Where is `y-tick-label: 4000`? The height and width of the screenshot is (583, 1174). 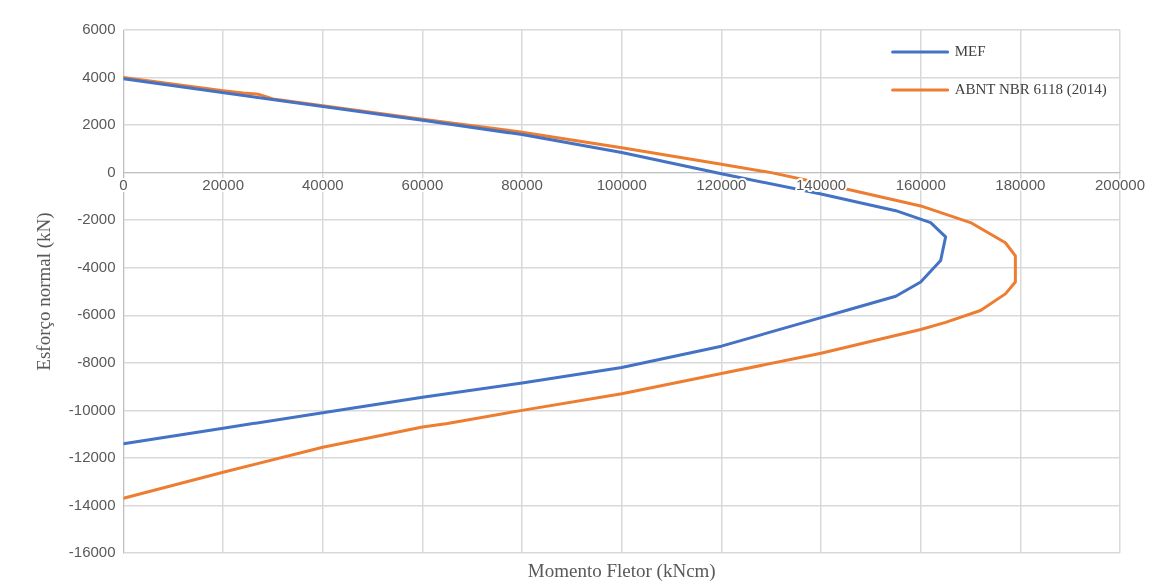 y-tick-label: 4000 is located at coordinates (99, 76).